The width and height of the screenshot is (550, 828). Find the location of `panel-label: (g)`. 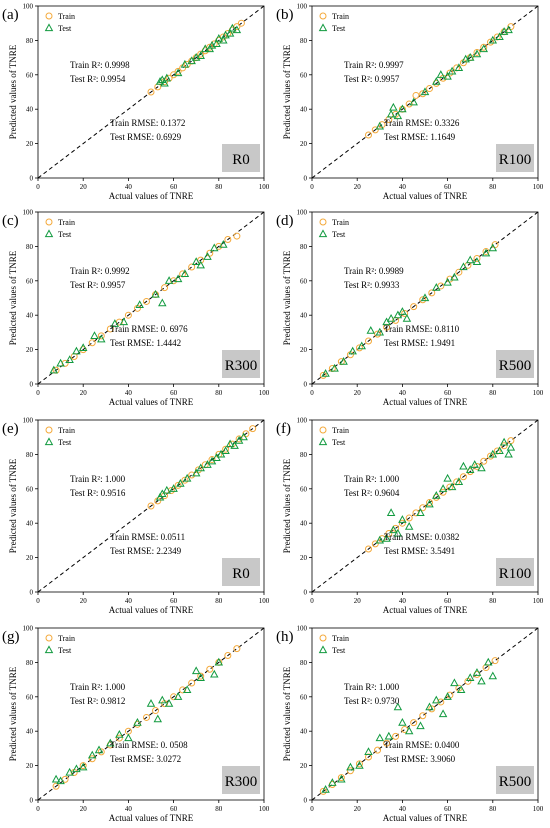

panel-label: (g) is located at coordinates (11, 637).